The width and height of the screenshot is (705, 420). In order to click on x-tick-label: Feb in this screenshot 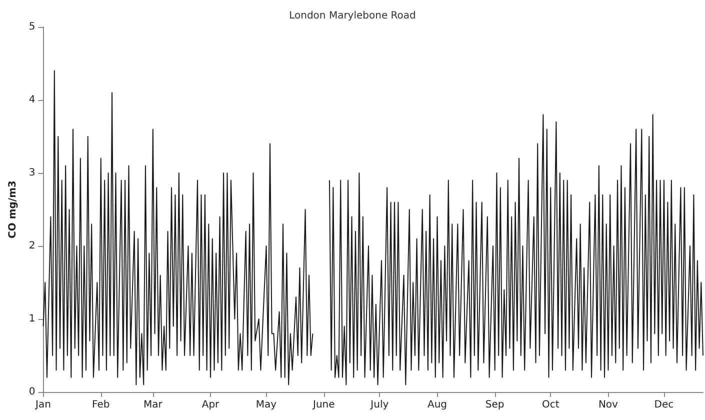, I will do `click(101, 405)`.